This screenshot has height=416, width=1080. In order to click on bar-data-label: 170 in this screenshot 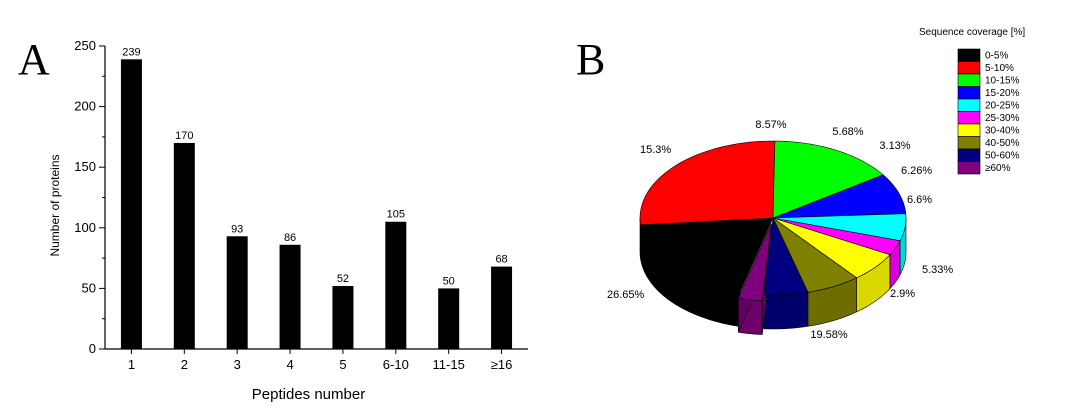, I will do `click(184, 136)`.